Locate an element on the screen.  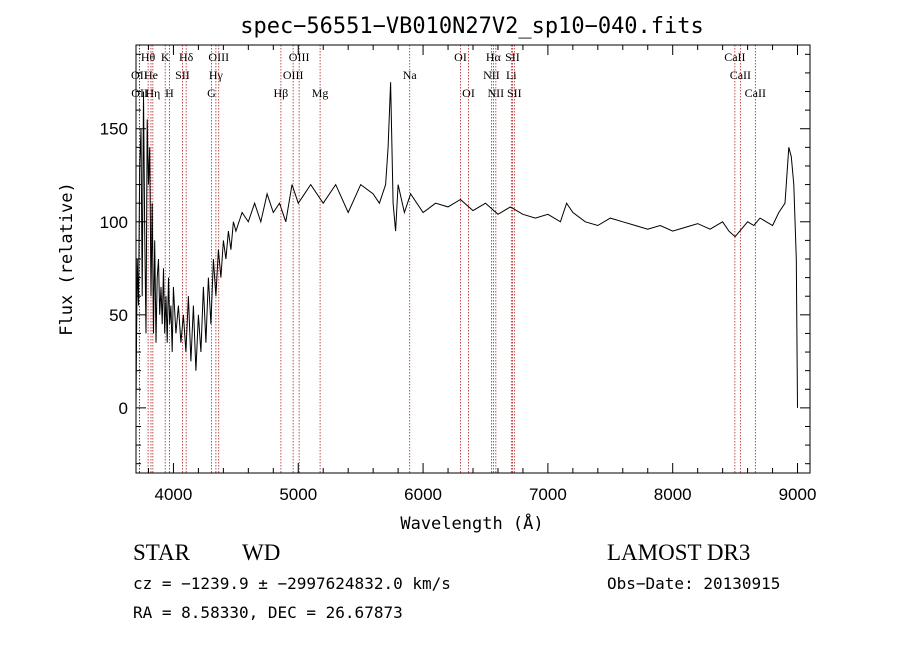
spectral-line-label: OII is located at coordinates (139, 75).